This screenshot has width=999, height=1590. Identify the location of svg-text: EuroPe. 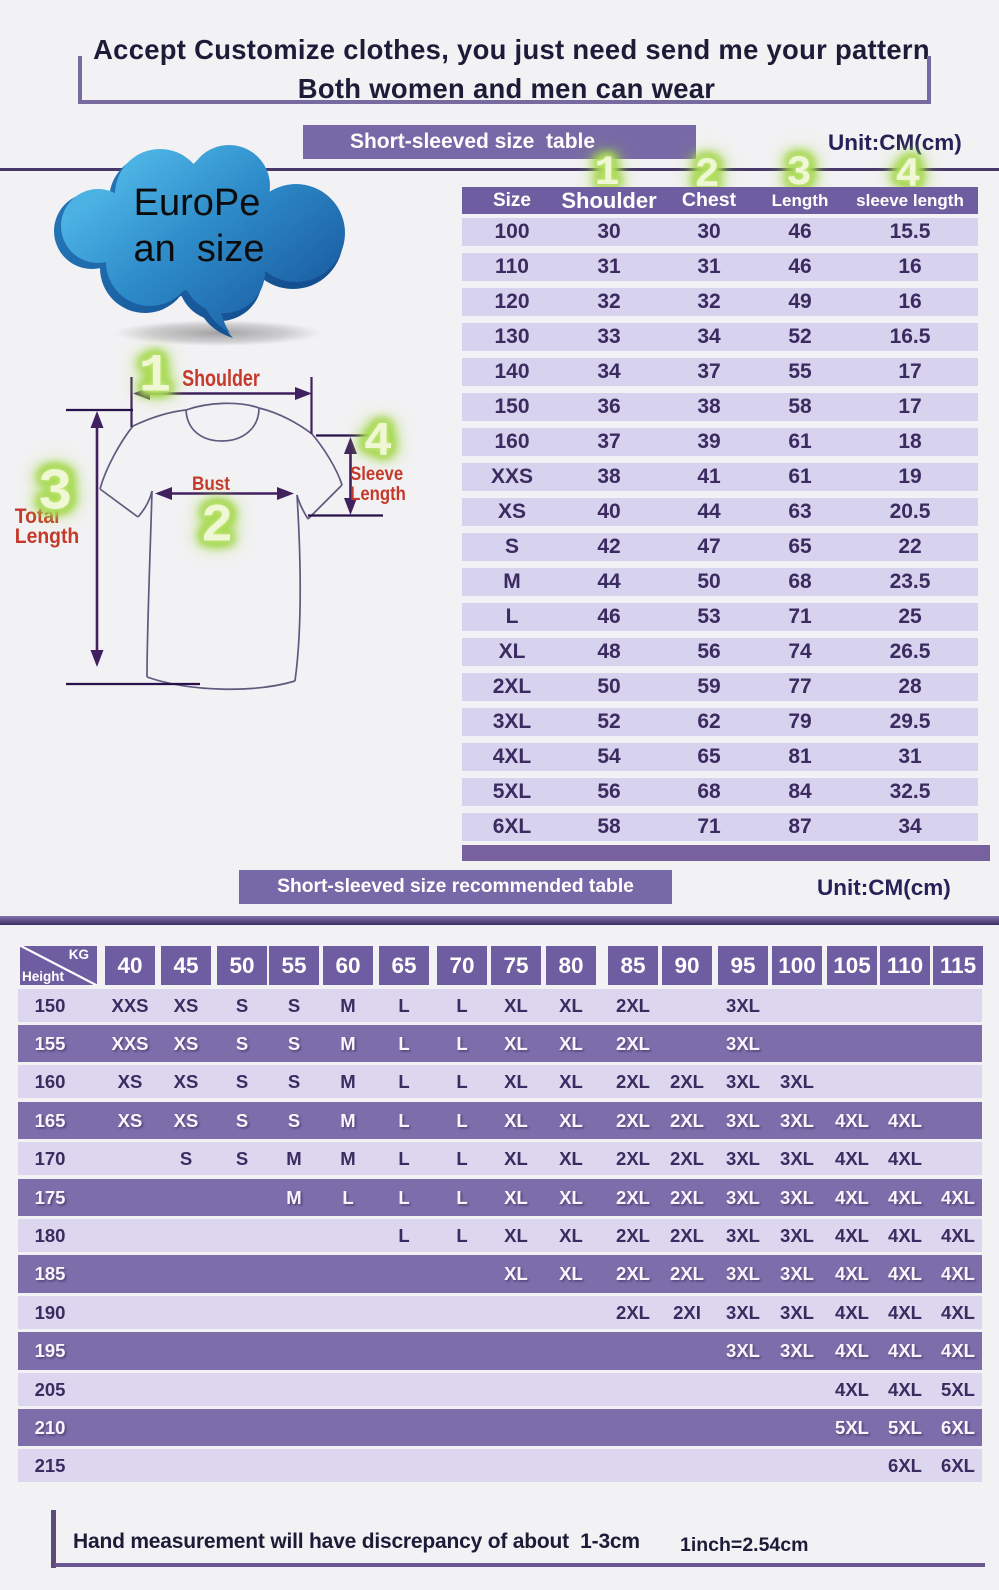
(197, 203).